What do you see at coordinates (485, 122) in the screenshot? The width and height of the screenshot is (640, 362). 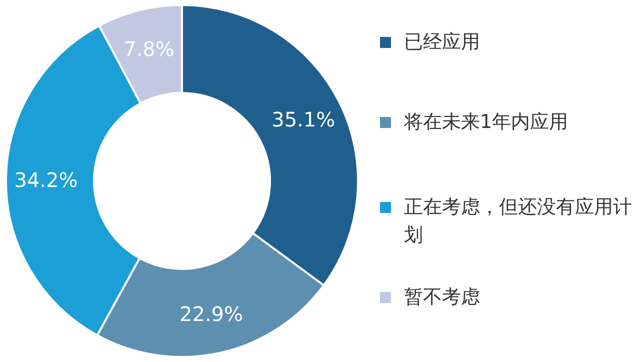 I see `legend-label: 将在未来1年内应用` at bounding box center [485, 122].